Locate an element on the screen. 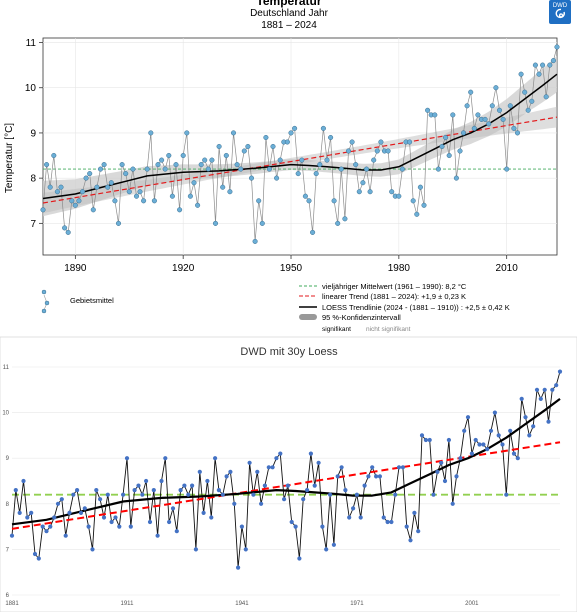  chart1-ylabel: Temperatur [°C] is located at coordinates (9, 158).